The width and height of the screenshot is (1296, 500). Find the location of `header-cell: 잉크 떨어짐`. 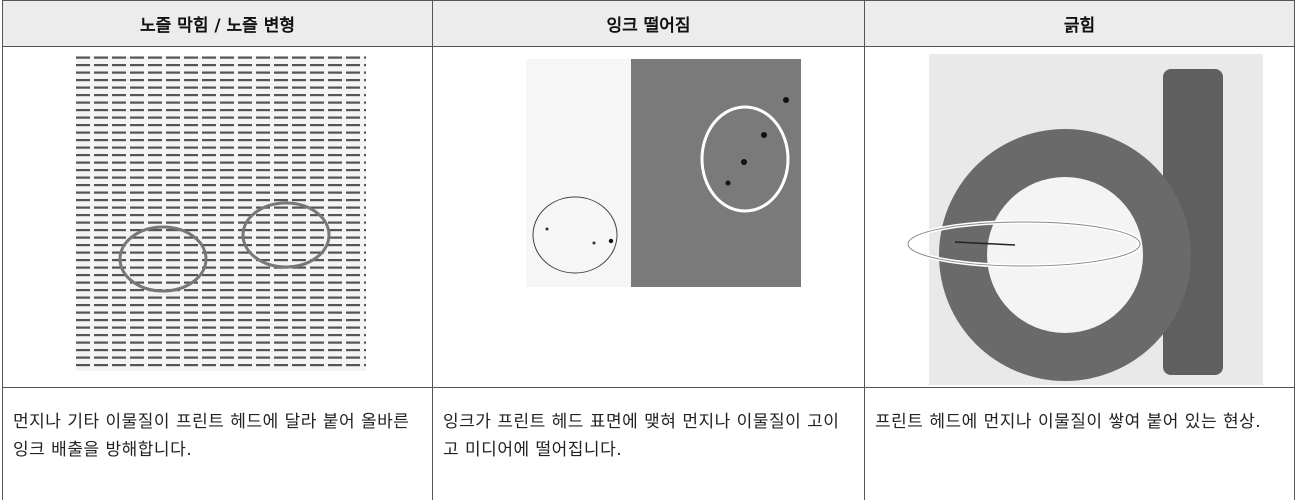

header-cell: 잉크 떨어짐 is located at coordinates (649, 24).